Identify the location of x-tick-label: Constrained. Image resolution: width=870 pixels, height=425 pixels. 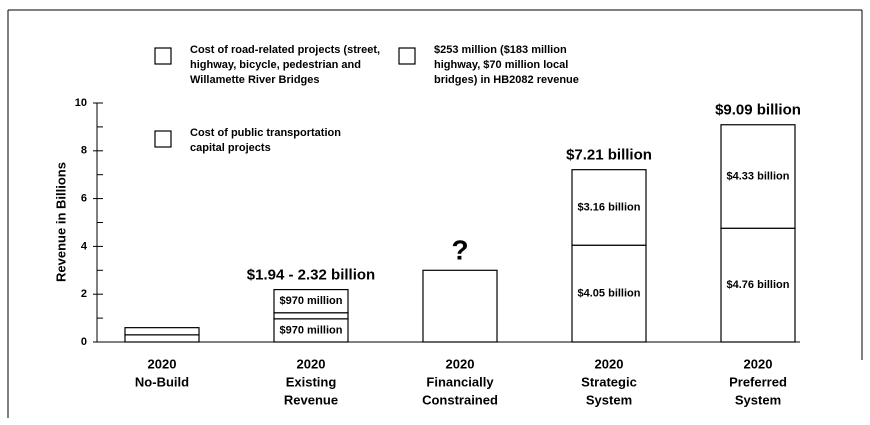
(460, 399).